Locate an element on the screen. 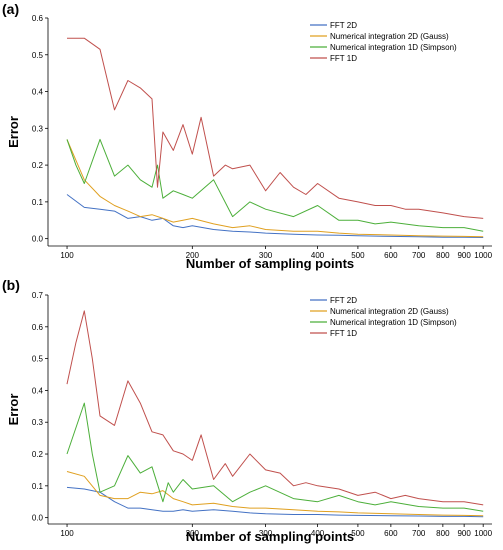 This screenshot has height=550, width=503. panel-label: (b) is located at coordinates (11, 285).